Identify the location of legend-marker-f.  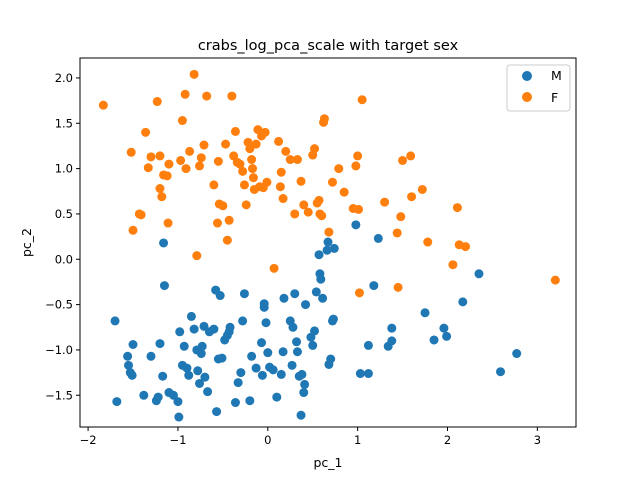
(527, 97).